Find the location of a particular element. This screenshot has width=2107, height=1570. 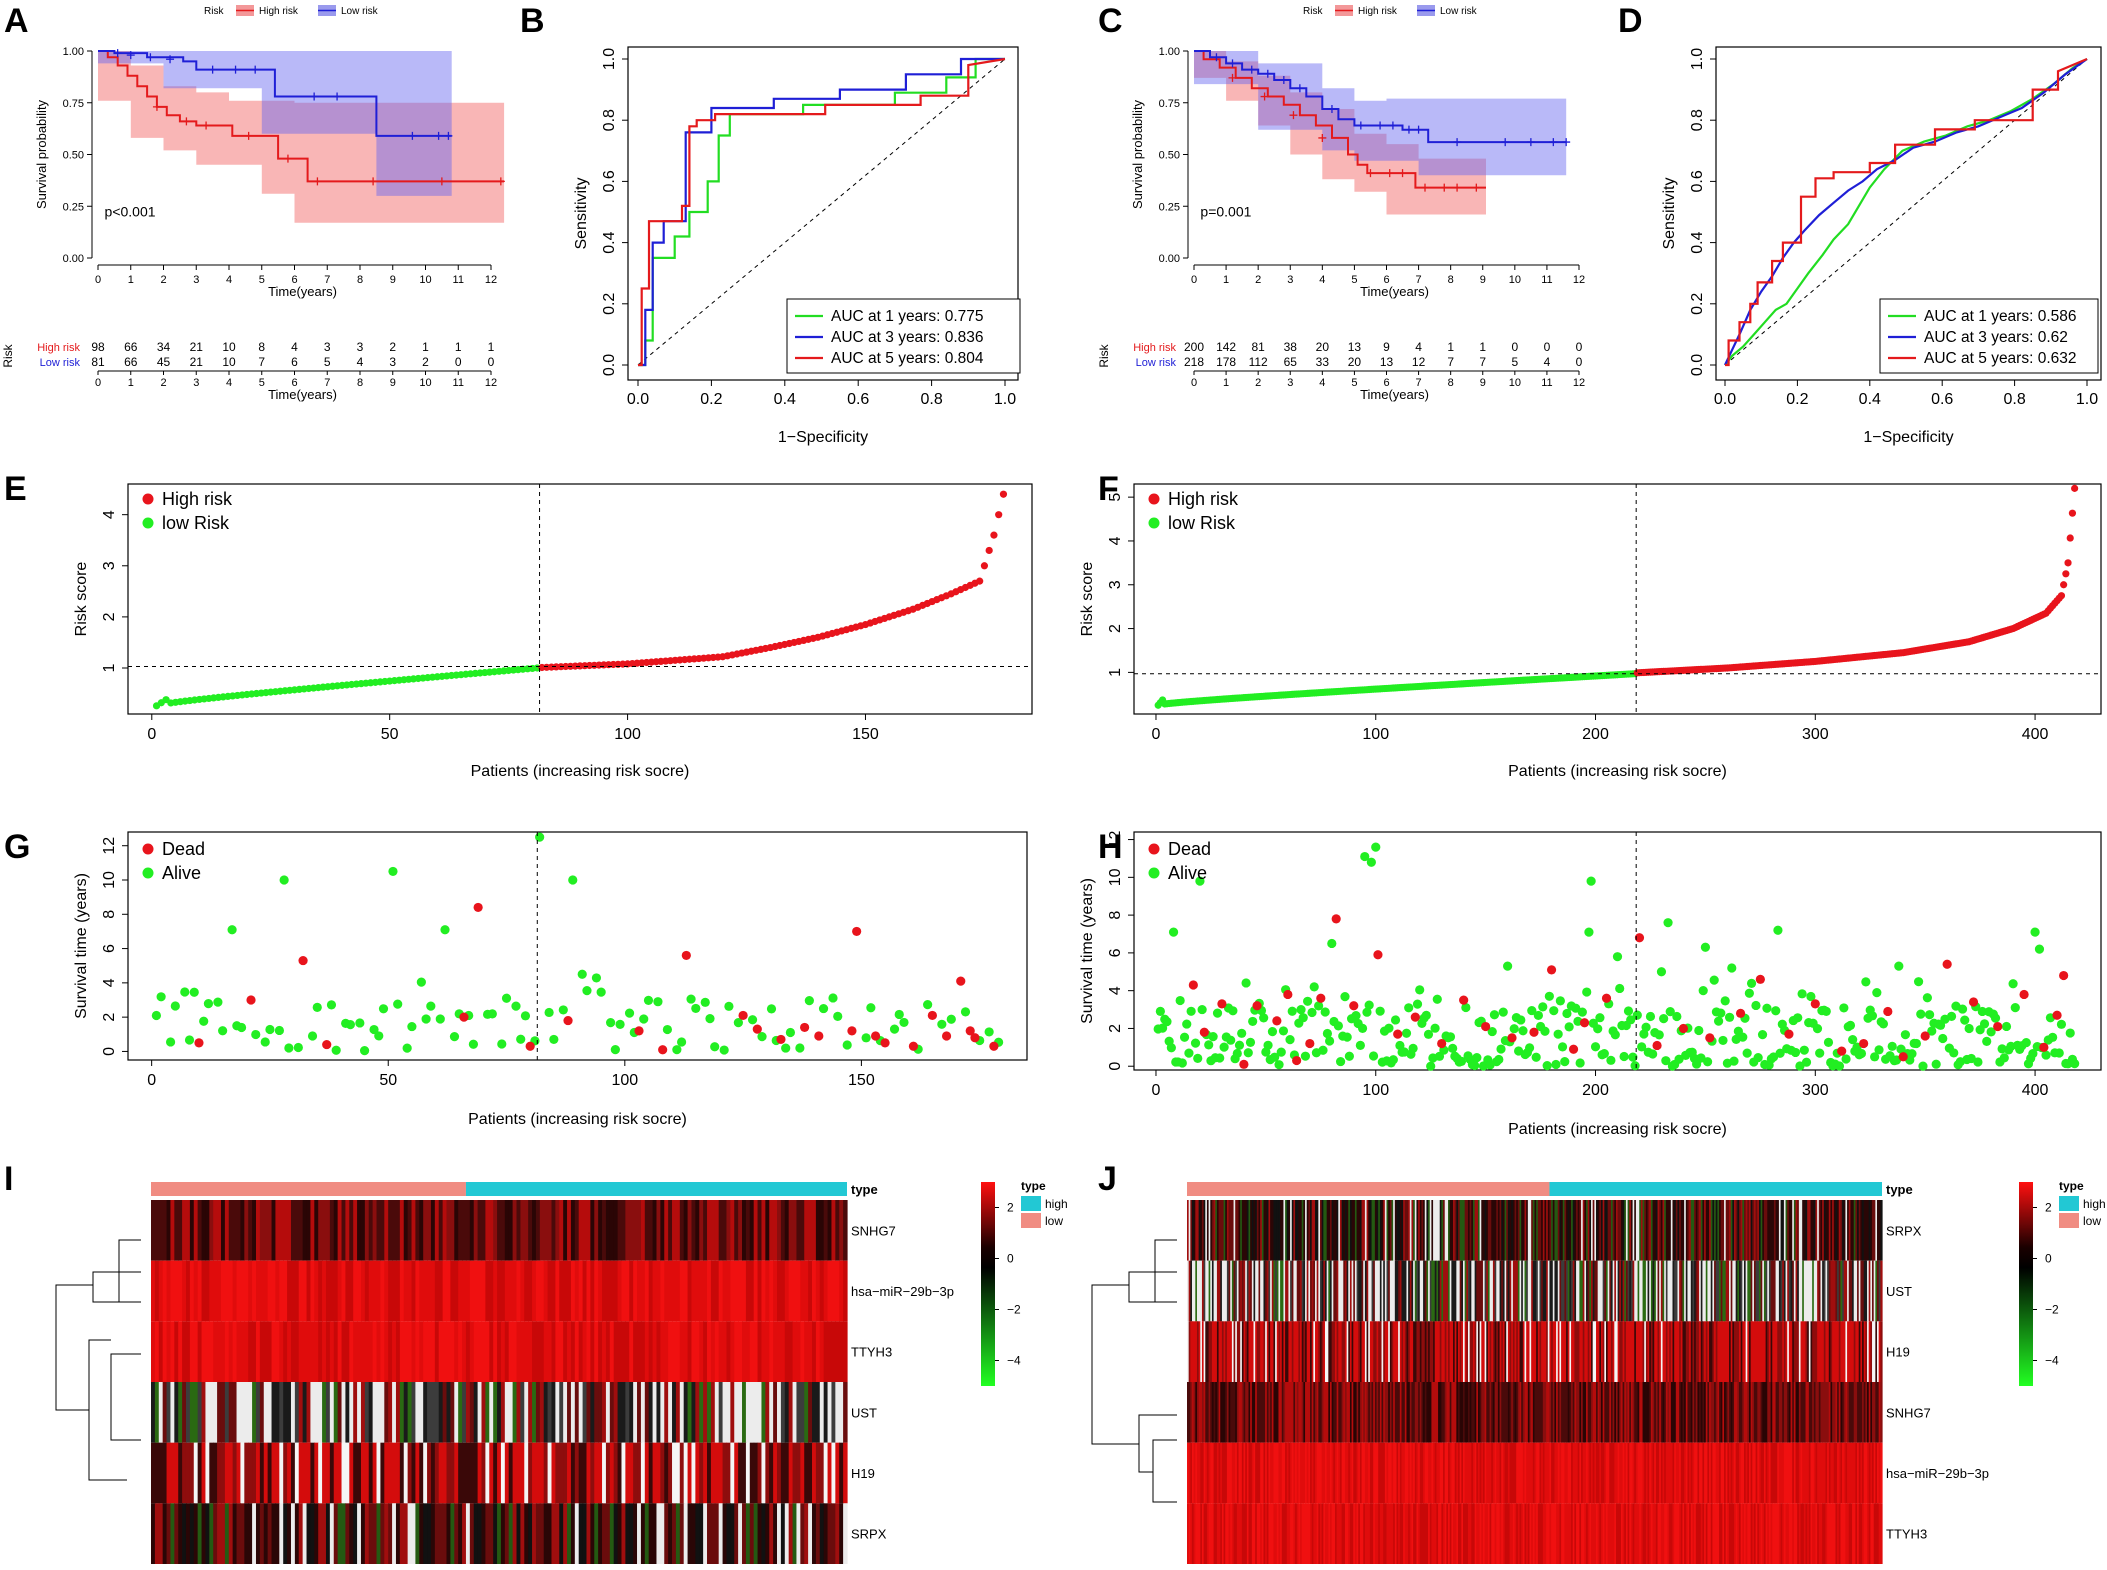

y-axis-title: Risk score is located at coordinates (1087, 599).